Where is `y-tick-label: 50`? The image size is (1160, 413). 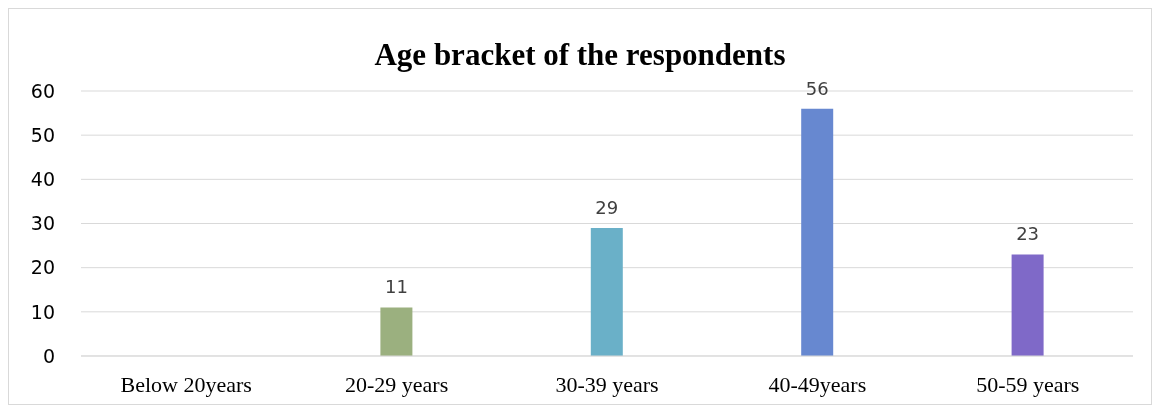 y-tick-label: 50 is located at coordinates (42, 134).